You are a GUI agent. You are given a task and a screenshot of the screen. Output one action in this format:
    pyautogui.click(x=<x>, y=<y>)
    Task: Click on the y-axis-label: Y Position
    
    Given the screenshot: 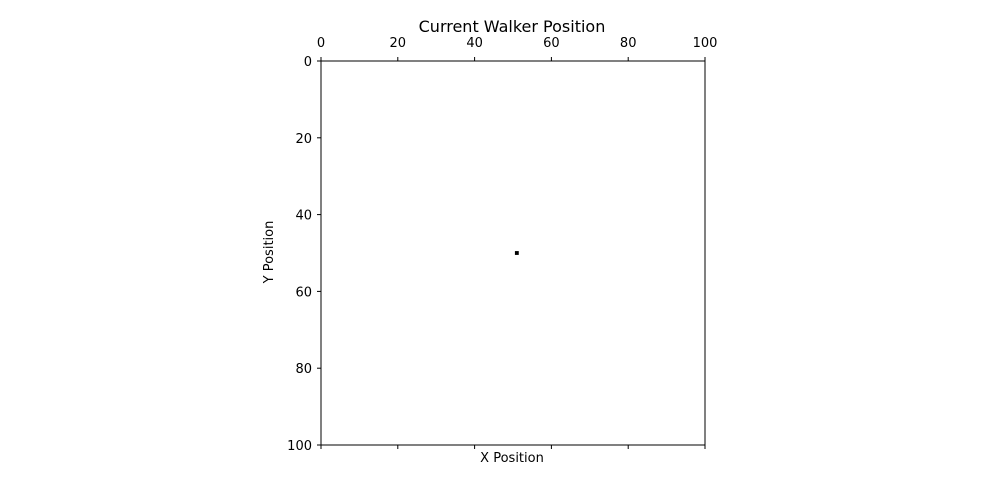 What is the action you would take?
    pyautogui.click(x=269, y=253)
    